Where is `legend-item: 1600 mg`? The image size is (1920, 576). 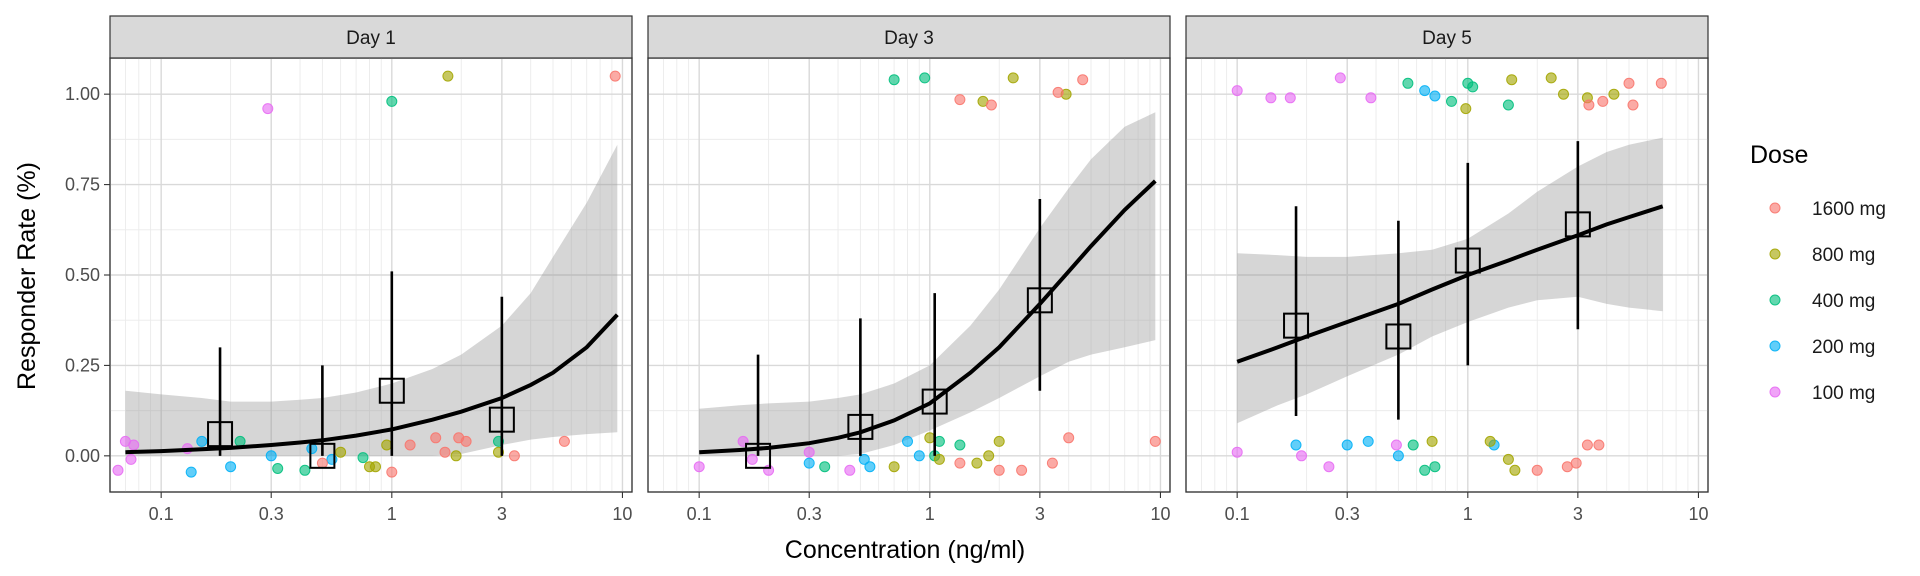 legend-item: 1600 mg is located at coordinates (1827, 209).